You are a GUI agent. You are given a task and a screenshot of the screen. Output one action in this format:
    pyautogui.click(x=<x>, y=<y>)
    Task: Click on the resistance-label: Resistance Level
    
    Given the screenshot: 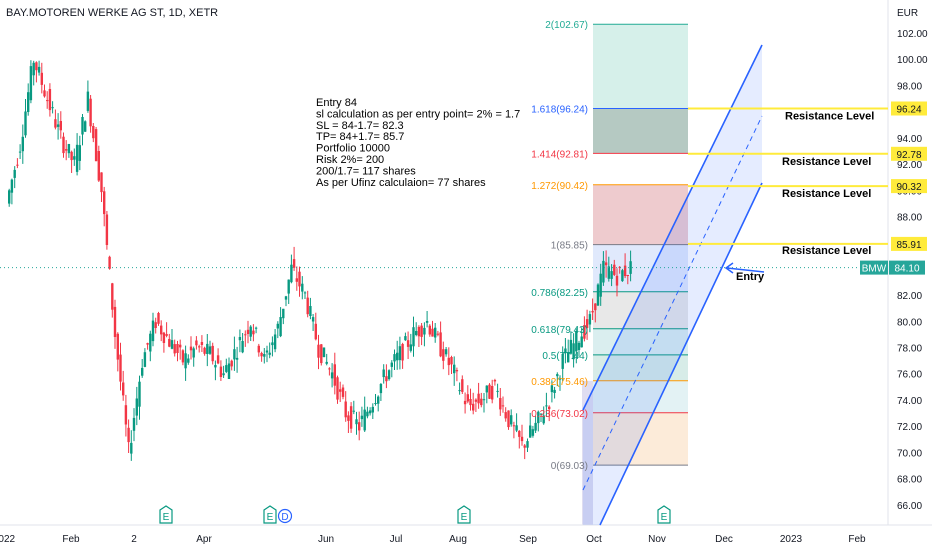 What is the action you would take?
    pyautogui.click(x=826, y=194)
    